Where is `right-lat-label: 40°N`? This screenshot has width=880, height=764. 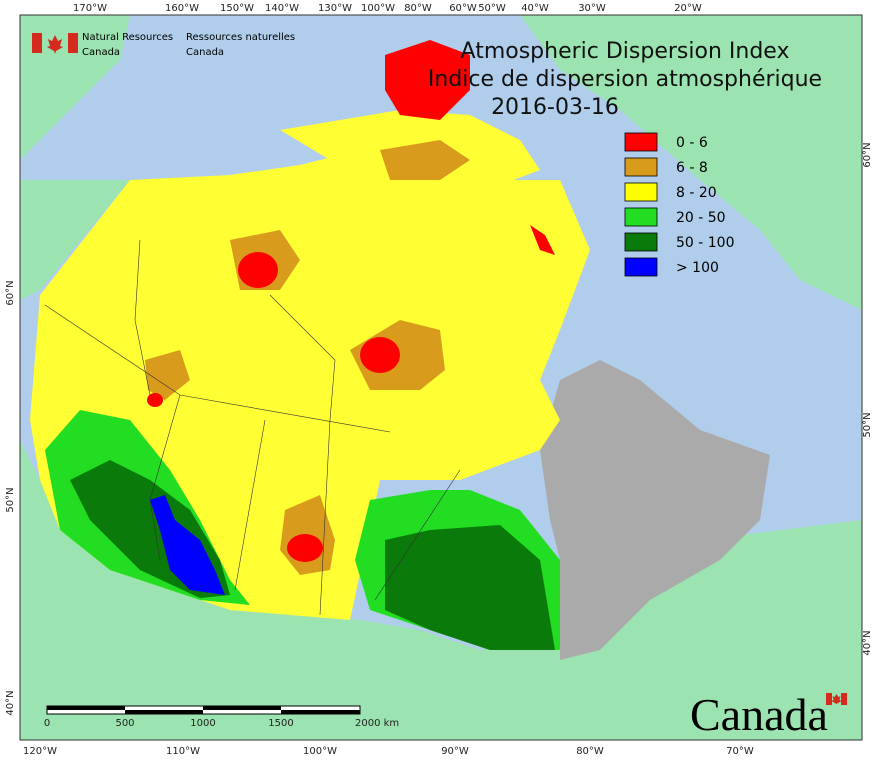 right-lat-label: 40°N is located at coordinates (867, 642).